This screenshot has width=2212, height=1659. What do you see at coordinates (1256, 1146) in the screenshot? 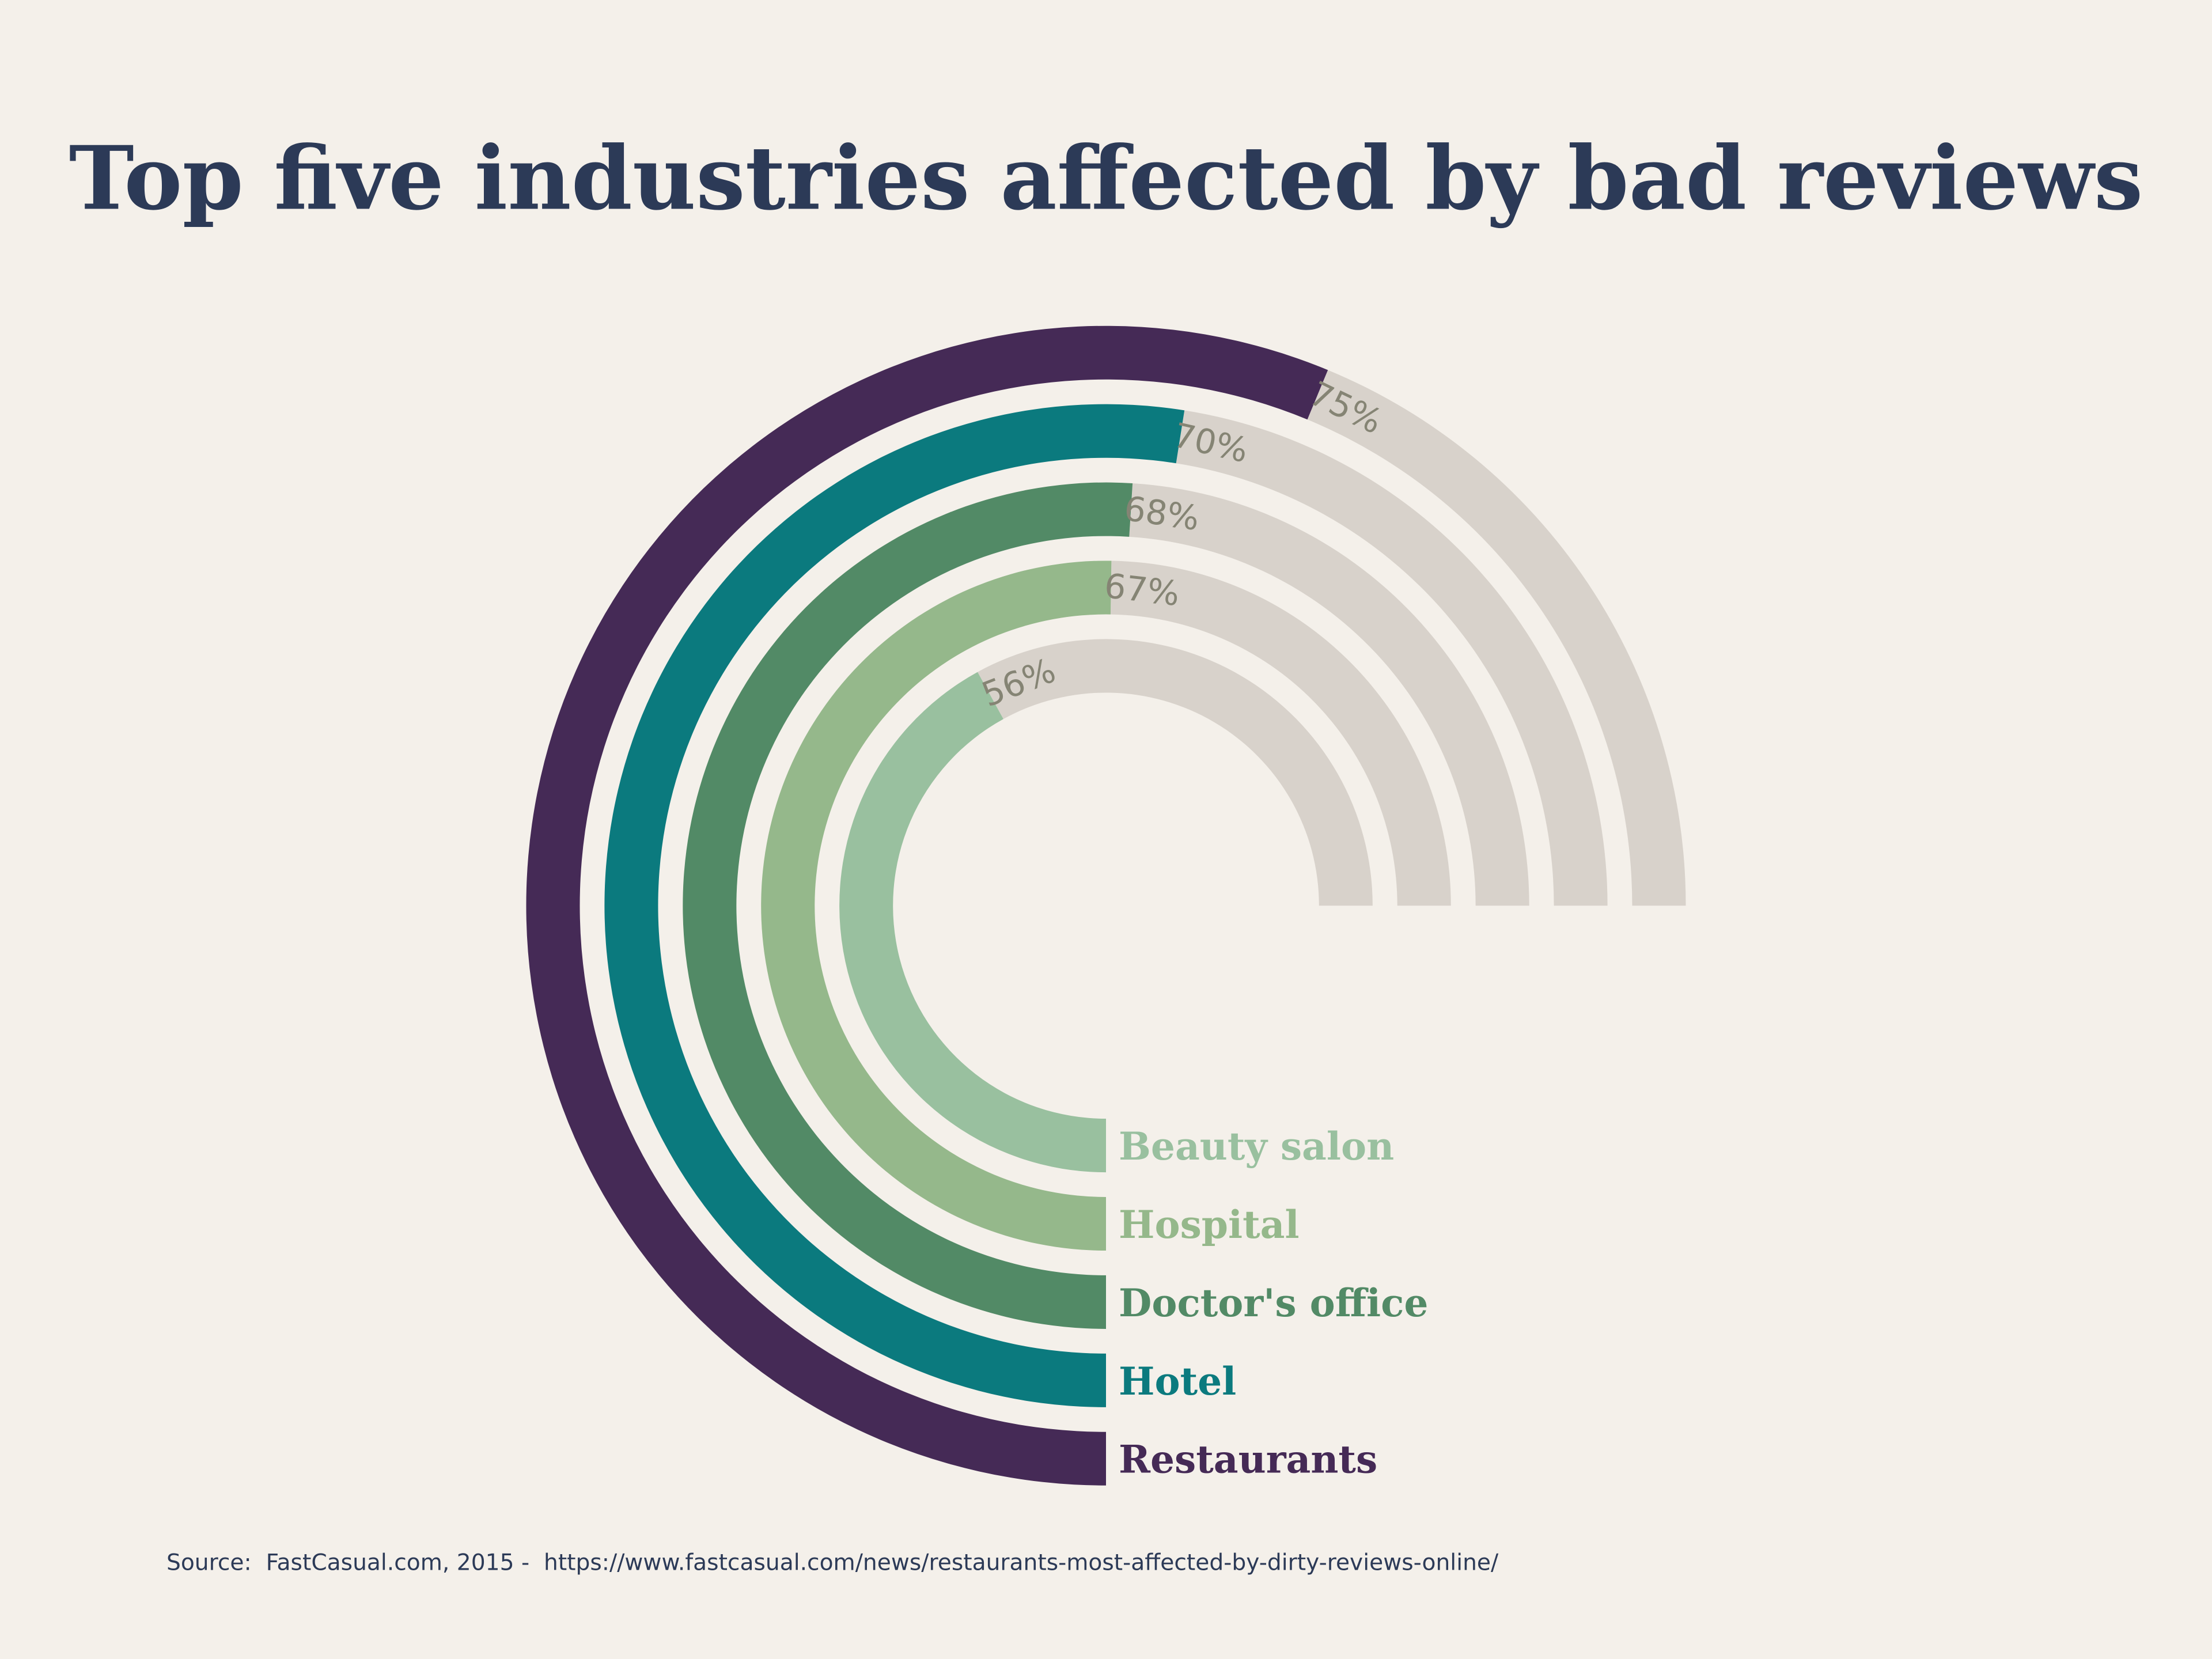
I see `category-label: Beauty salon` at bounding box center [1256, 1146].